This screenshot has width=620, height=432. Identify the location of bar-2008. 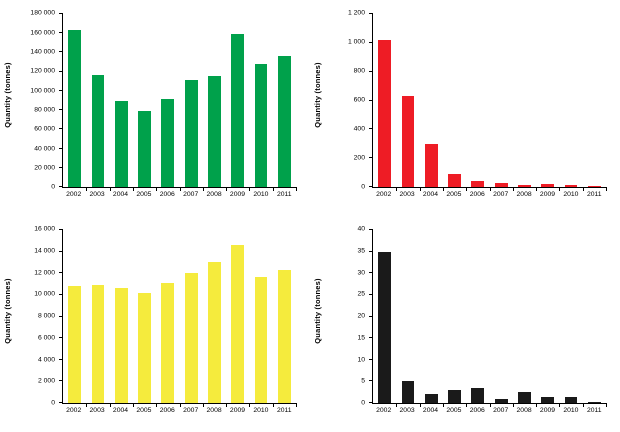
(524, 397).